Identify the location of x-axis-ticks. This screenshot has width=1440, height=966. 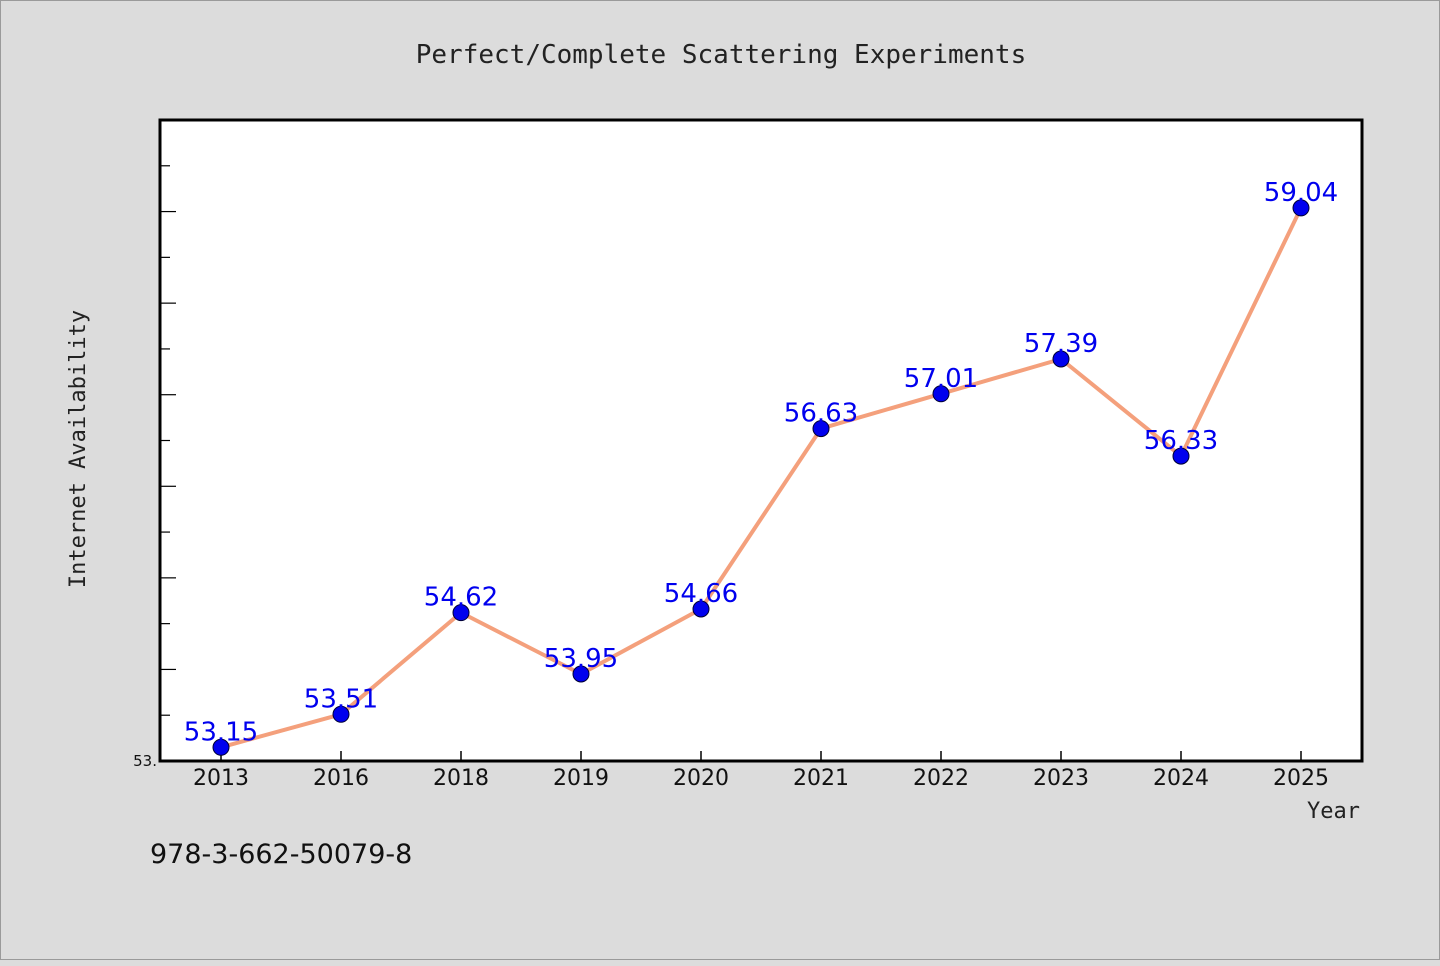
(761, 756).